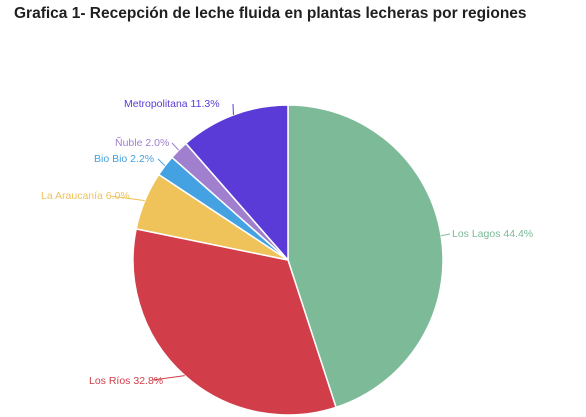 This screenshot has width=586, height=417. What do you see at coordinates (492, 234) in the screenshot?
I see `slice-label: Los Lagos 44.4%` at bounding box center [492, 234].